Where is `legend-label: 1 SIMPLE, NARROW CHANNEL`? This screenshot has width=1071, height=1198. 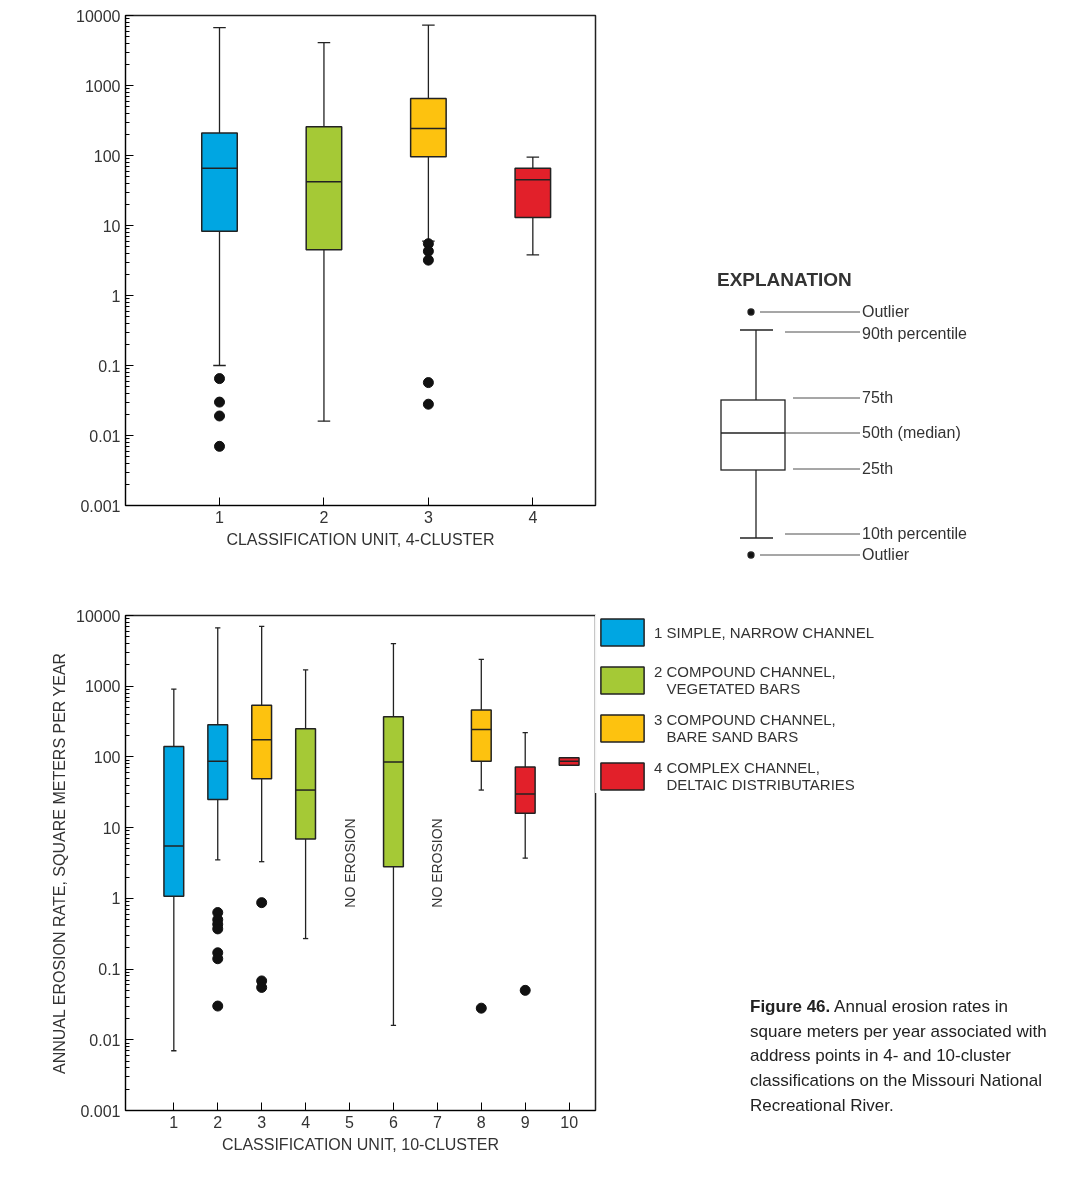
legend-label: 1 SIMPLE, NARROW CHANNEL is located at coordinates (764, 632).